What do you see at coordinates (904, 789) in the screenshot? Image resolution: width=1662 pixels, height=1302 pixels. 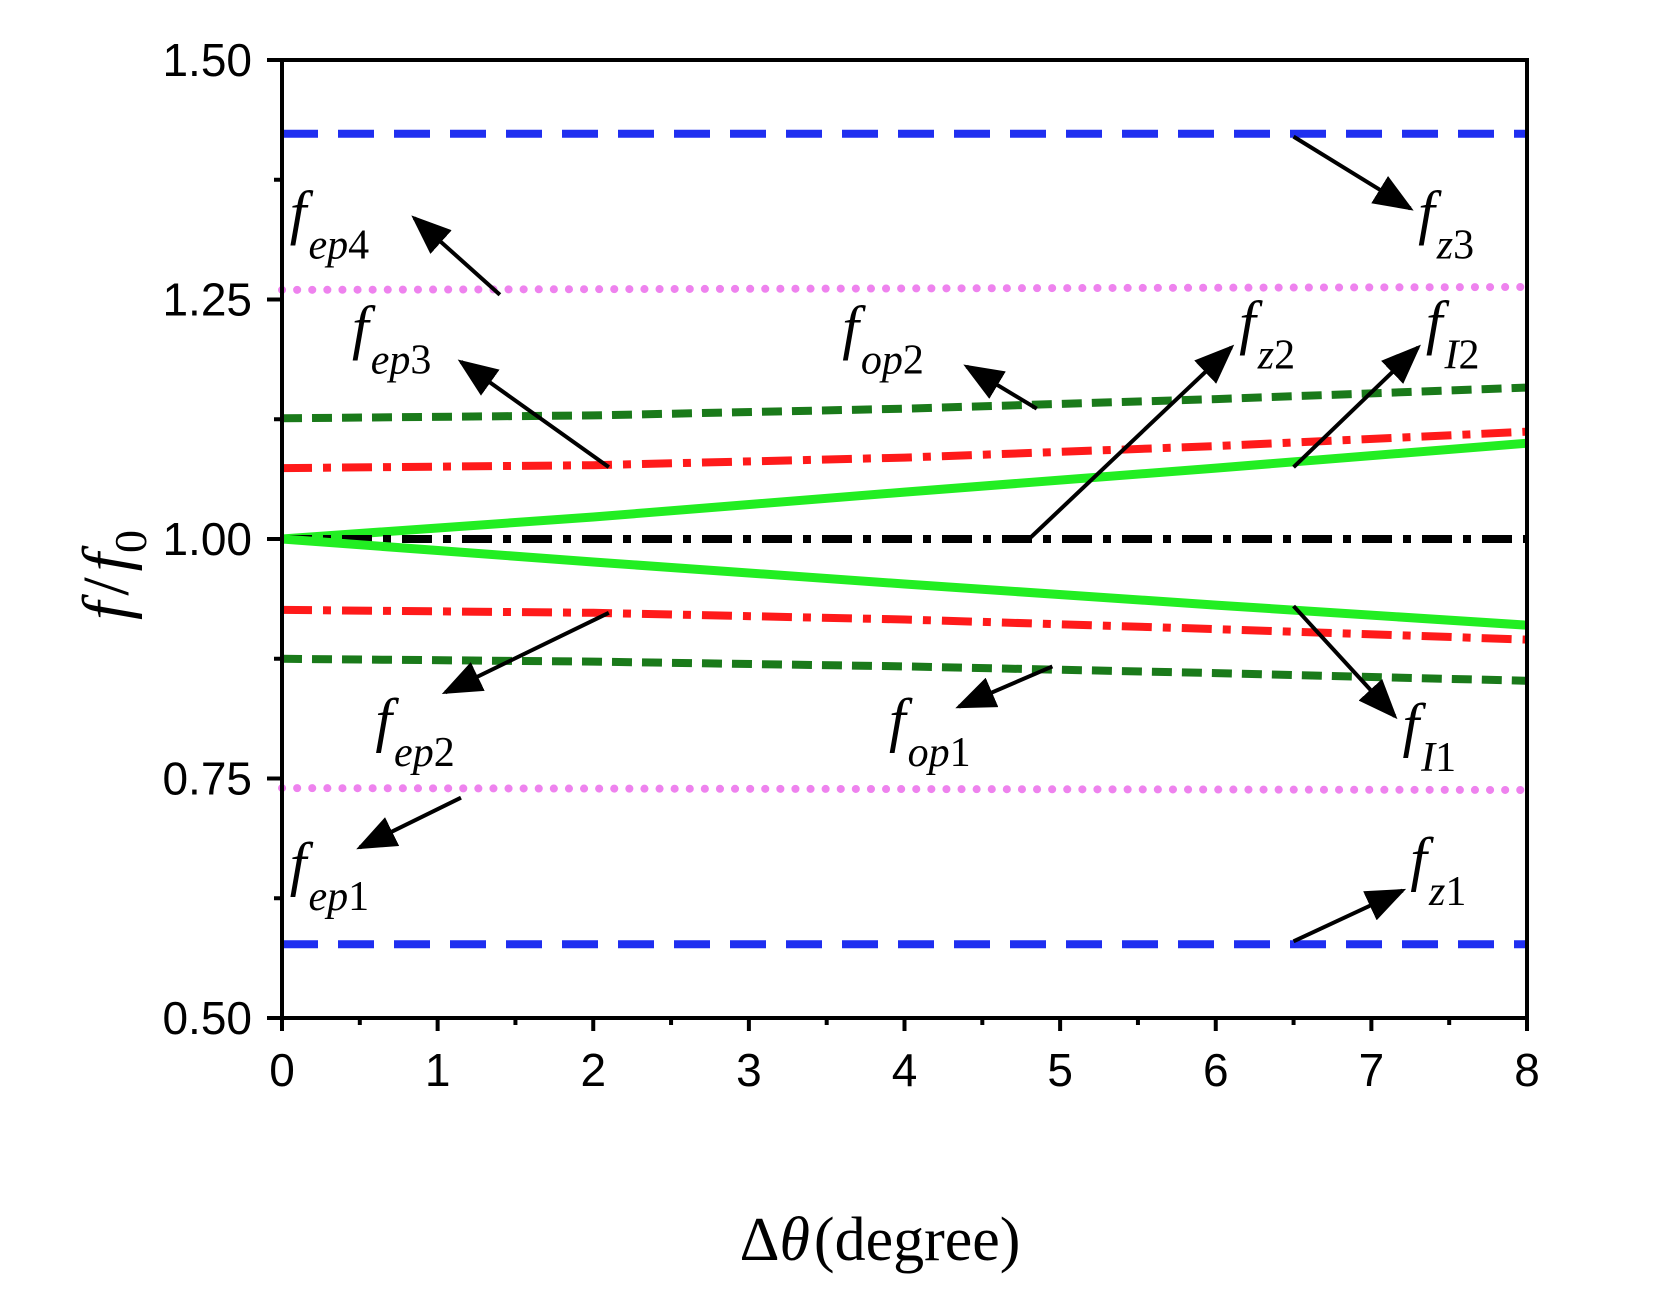 I see `series-line-f-ep1` at bounding box center [904, 789].